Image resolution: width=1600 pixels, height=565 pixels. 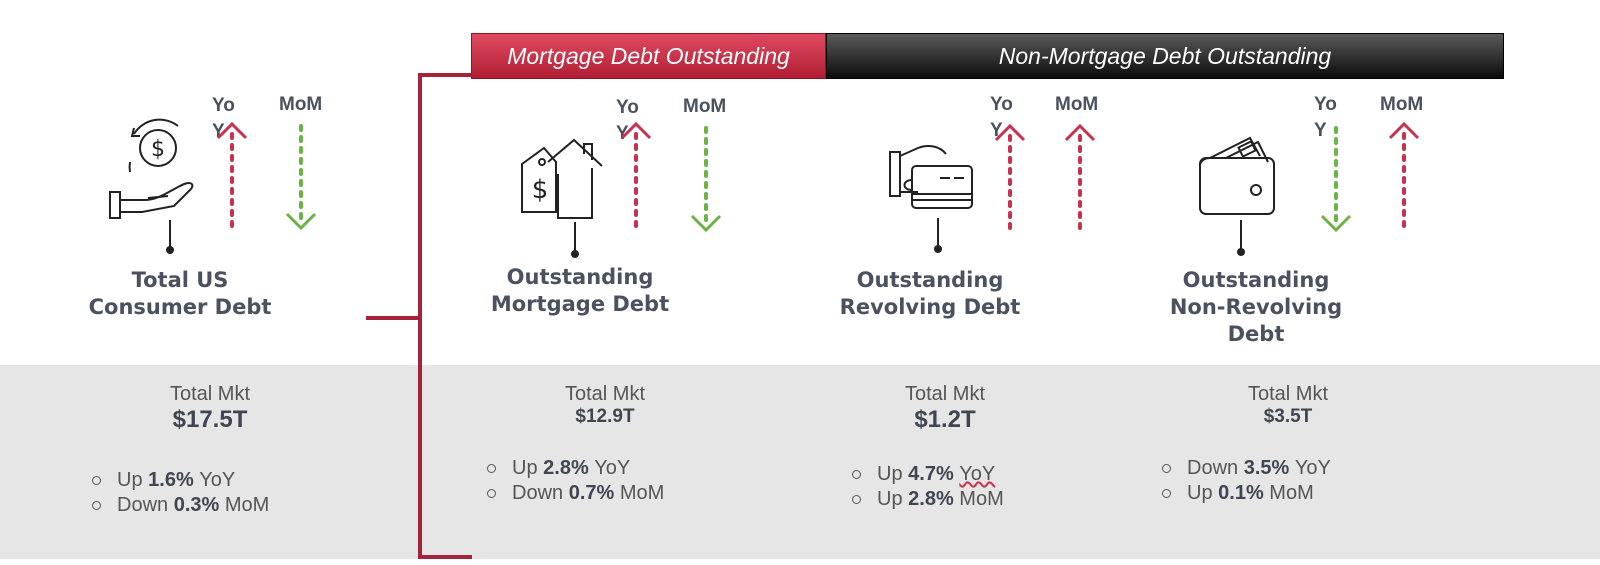 I want to click on mortgage-debt-banner: Mortgage Debt Outstanding, so click(x=648, y=56).